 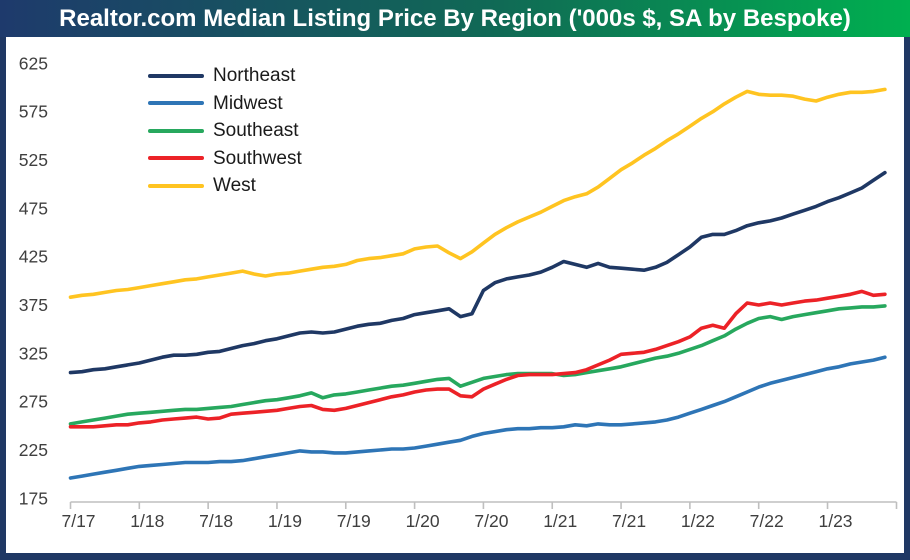 What do you see at coordinates (254, 76) in the screenshot?
I see `legend-label: Northeast` at bounding box center [254, 76].